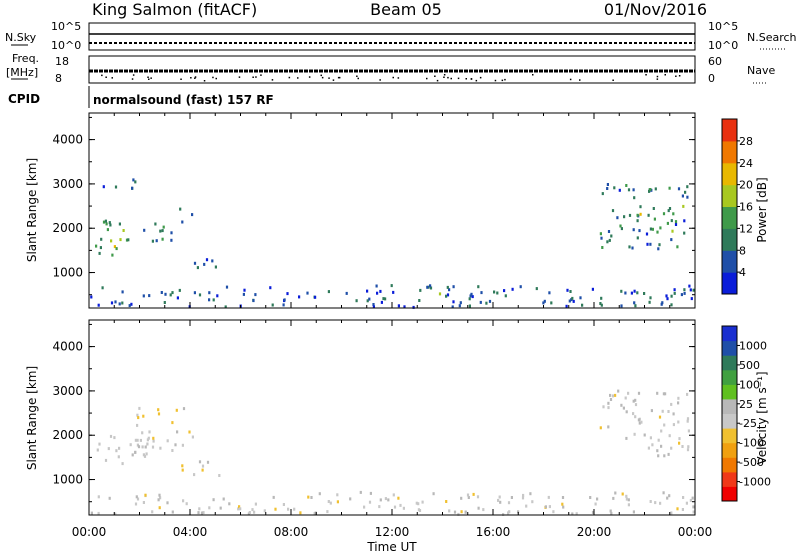 The image size is (800, 554). Describe the element at coordinates (21, 37) in the screenshot. I see `nsky-label: N.Sky` at that location.